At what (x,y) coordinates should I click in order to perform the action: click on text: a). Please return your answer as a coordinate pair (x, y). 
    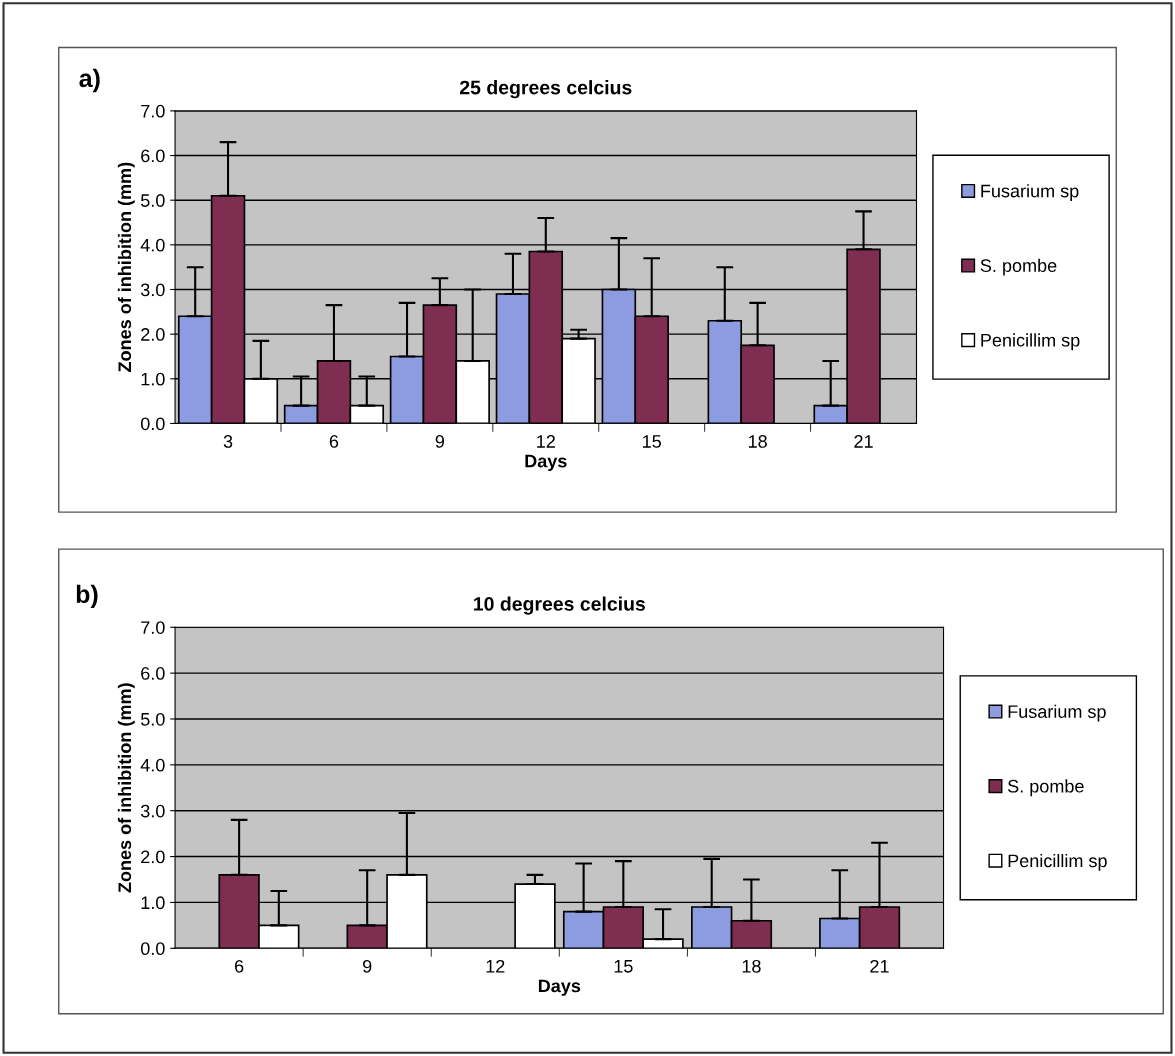
    Looking at the image, I should click on (89, 80).